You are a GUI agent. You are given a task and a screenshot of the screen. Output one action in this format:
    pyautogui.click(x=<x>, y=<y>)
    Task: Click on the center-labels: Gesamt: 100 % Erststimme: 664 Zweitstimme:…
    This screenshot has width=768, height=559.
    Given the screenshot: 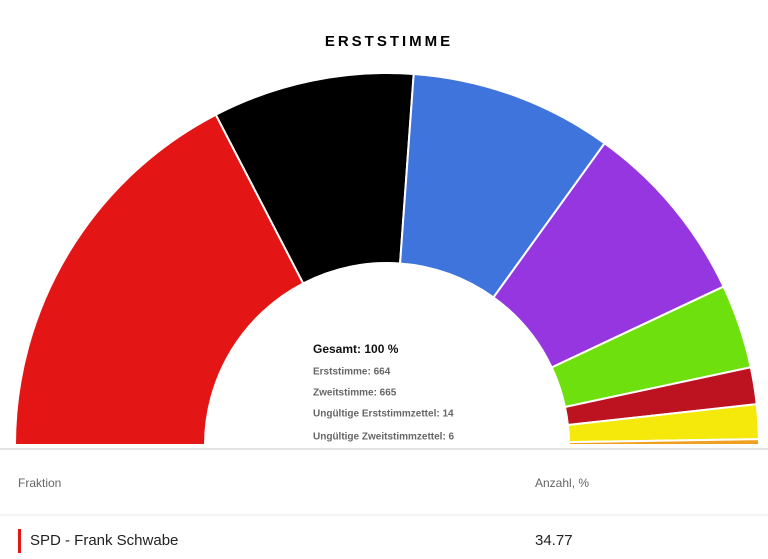 What is the action you would take?
    pyautogui.click(x=384, y=392)
    